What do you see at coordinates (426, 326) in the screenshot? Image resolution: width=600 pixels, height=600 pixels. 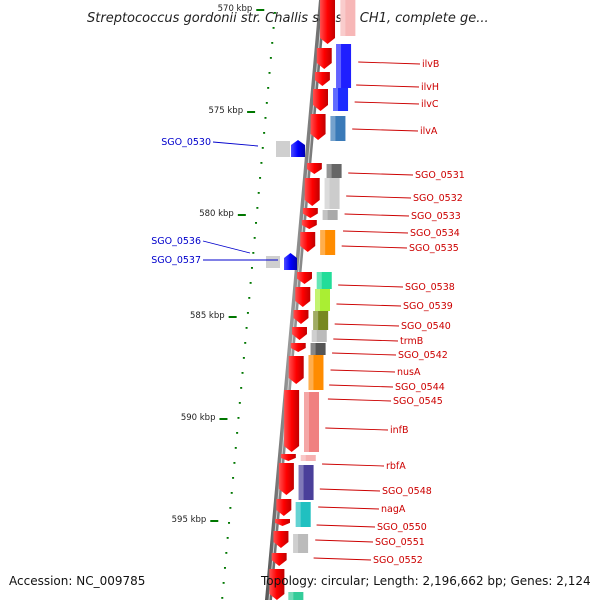 I see `gene-label: SGO_0540` at bounding box center [426, 326].